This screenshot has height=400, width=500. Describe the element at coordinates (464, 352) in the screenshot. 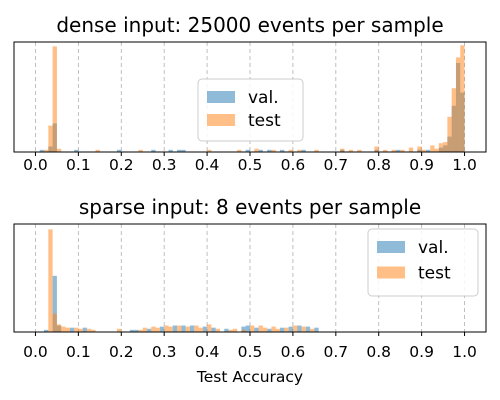

I see `x-tick-label: 1.0` at that location.